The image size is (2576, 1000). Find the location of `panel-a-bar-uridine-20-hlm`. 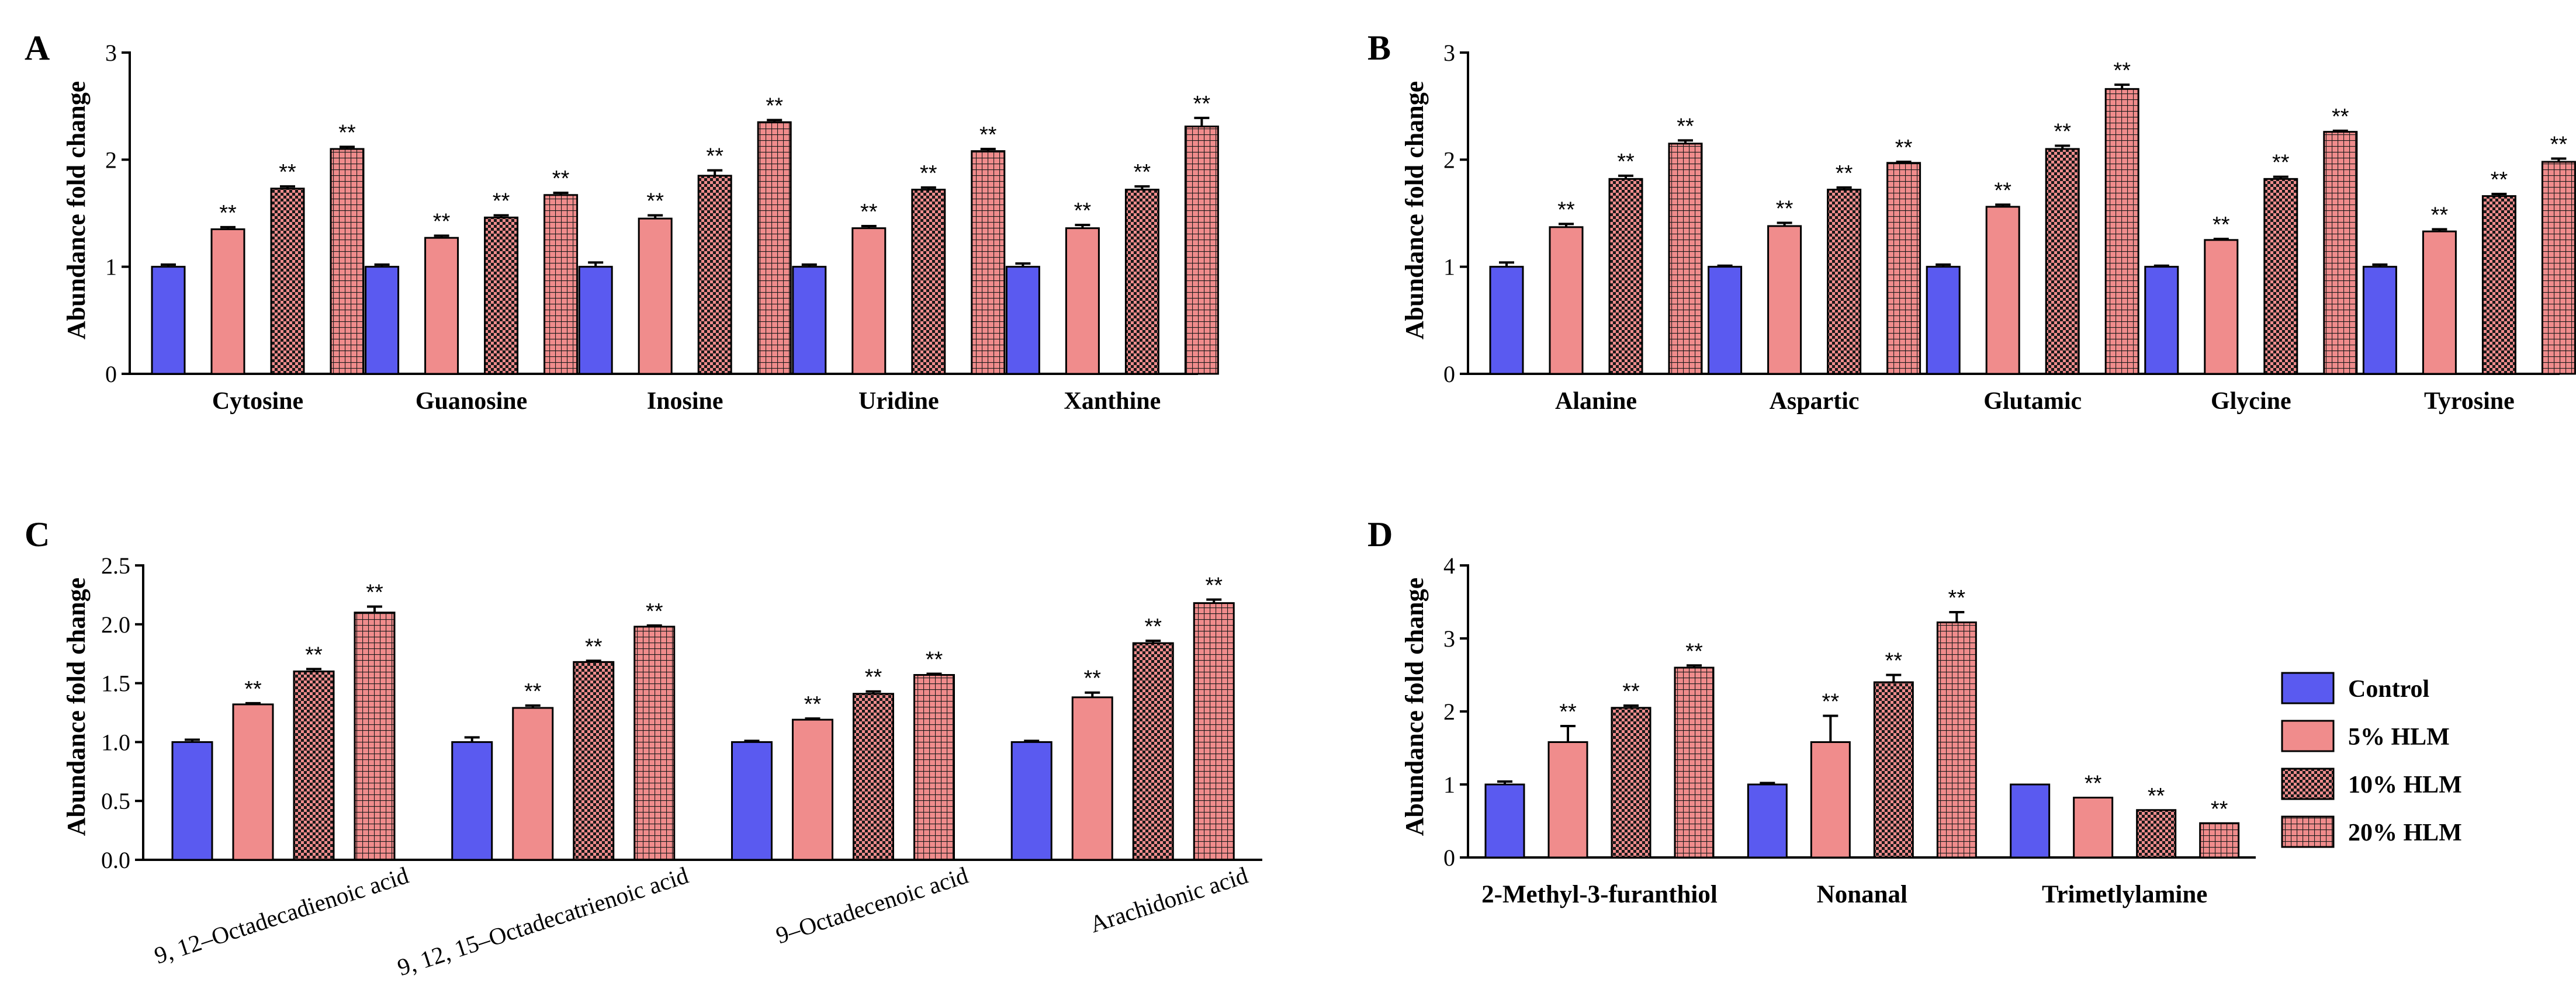

panel-a-bar-uridine-20-hlm is located at coordinates (989, 262).